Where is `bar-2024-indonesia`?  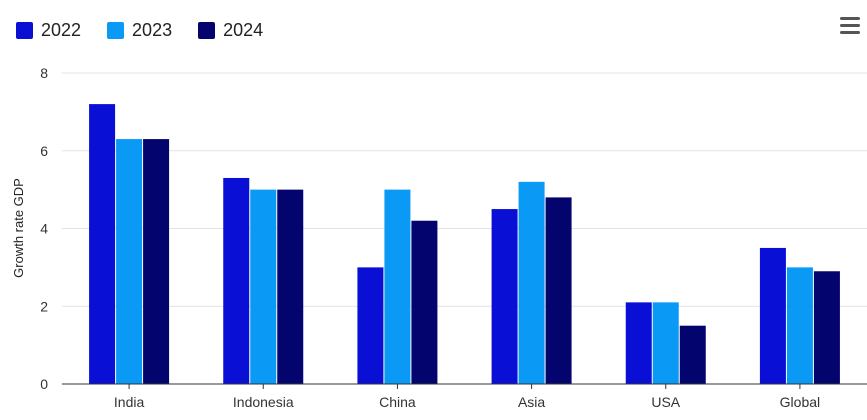 bar-2024-indonesia is located at coordinates (290, 286).